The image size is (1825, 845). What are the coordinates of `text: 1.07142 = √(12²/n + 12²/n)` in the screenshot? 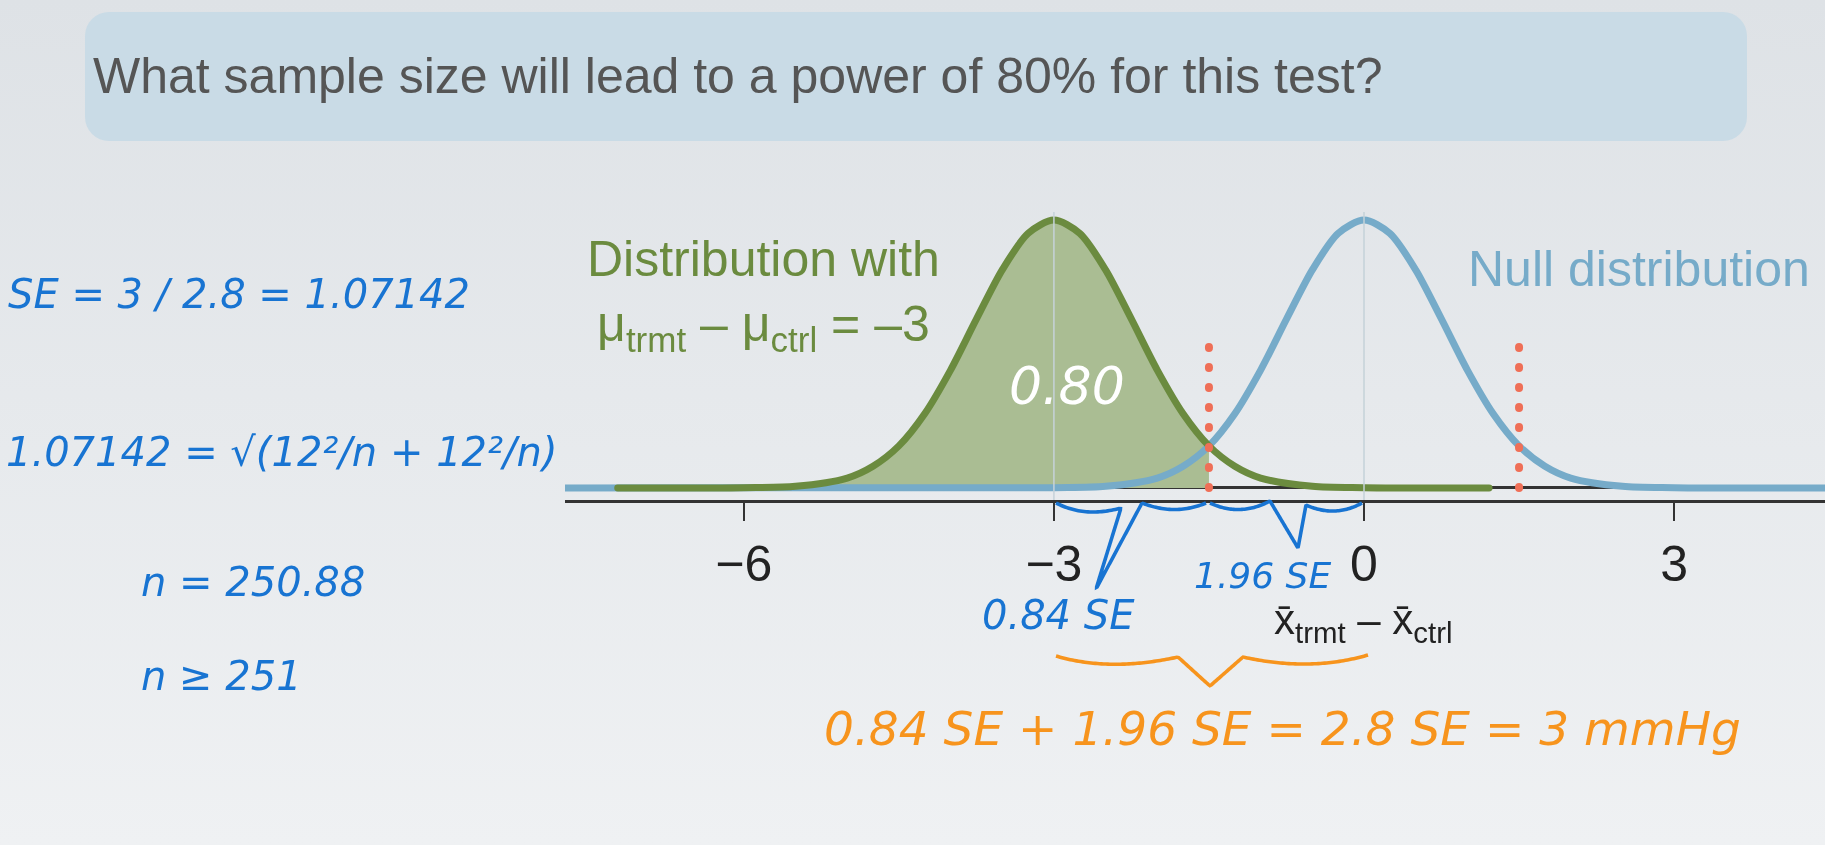 It's located at (282, 452).